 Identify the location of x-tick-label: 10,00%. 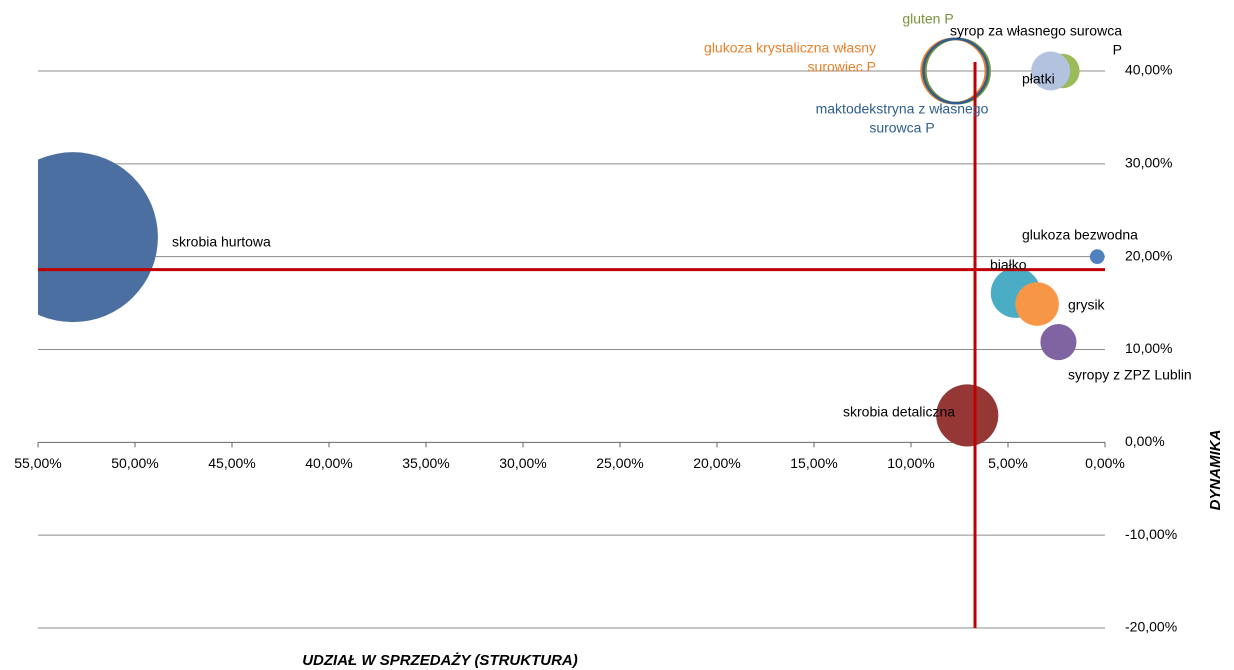
(910, 463).